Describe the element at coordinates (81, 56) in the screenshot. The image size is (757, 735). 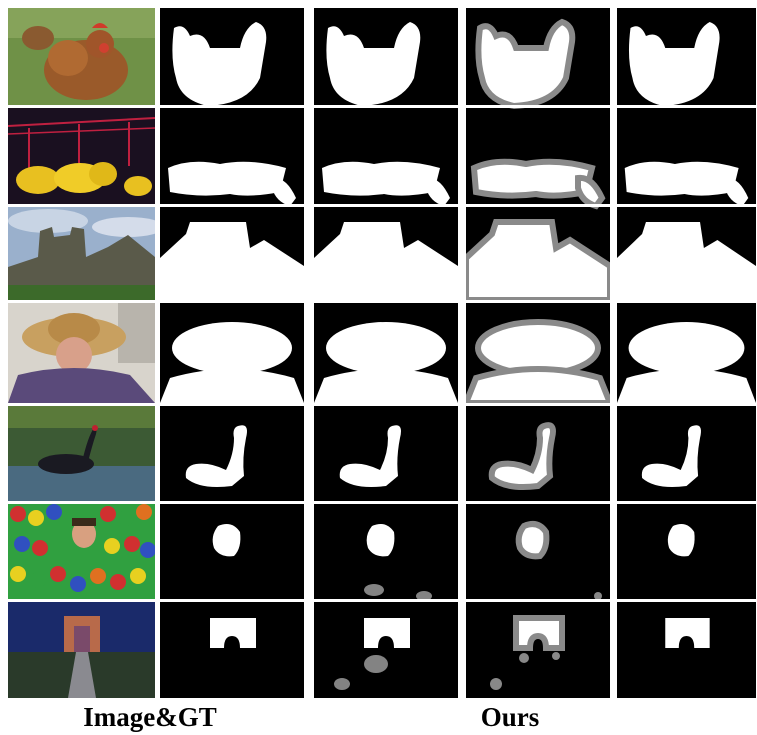
I see `photo-hen` at that location.